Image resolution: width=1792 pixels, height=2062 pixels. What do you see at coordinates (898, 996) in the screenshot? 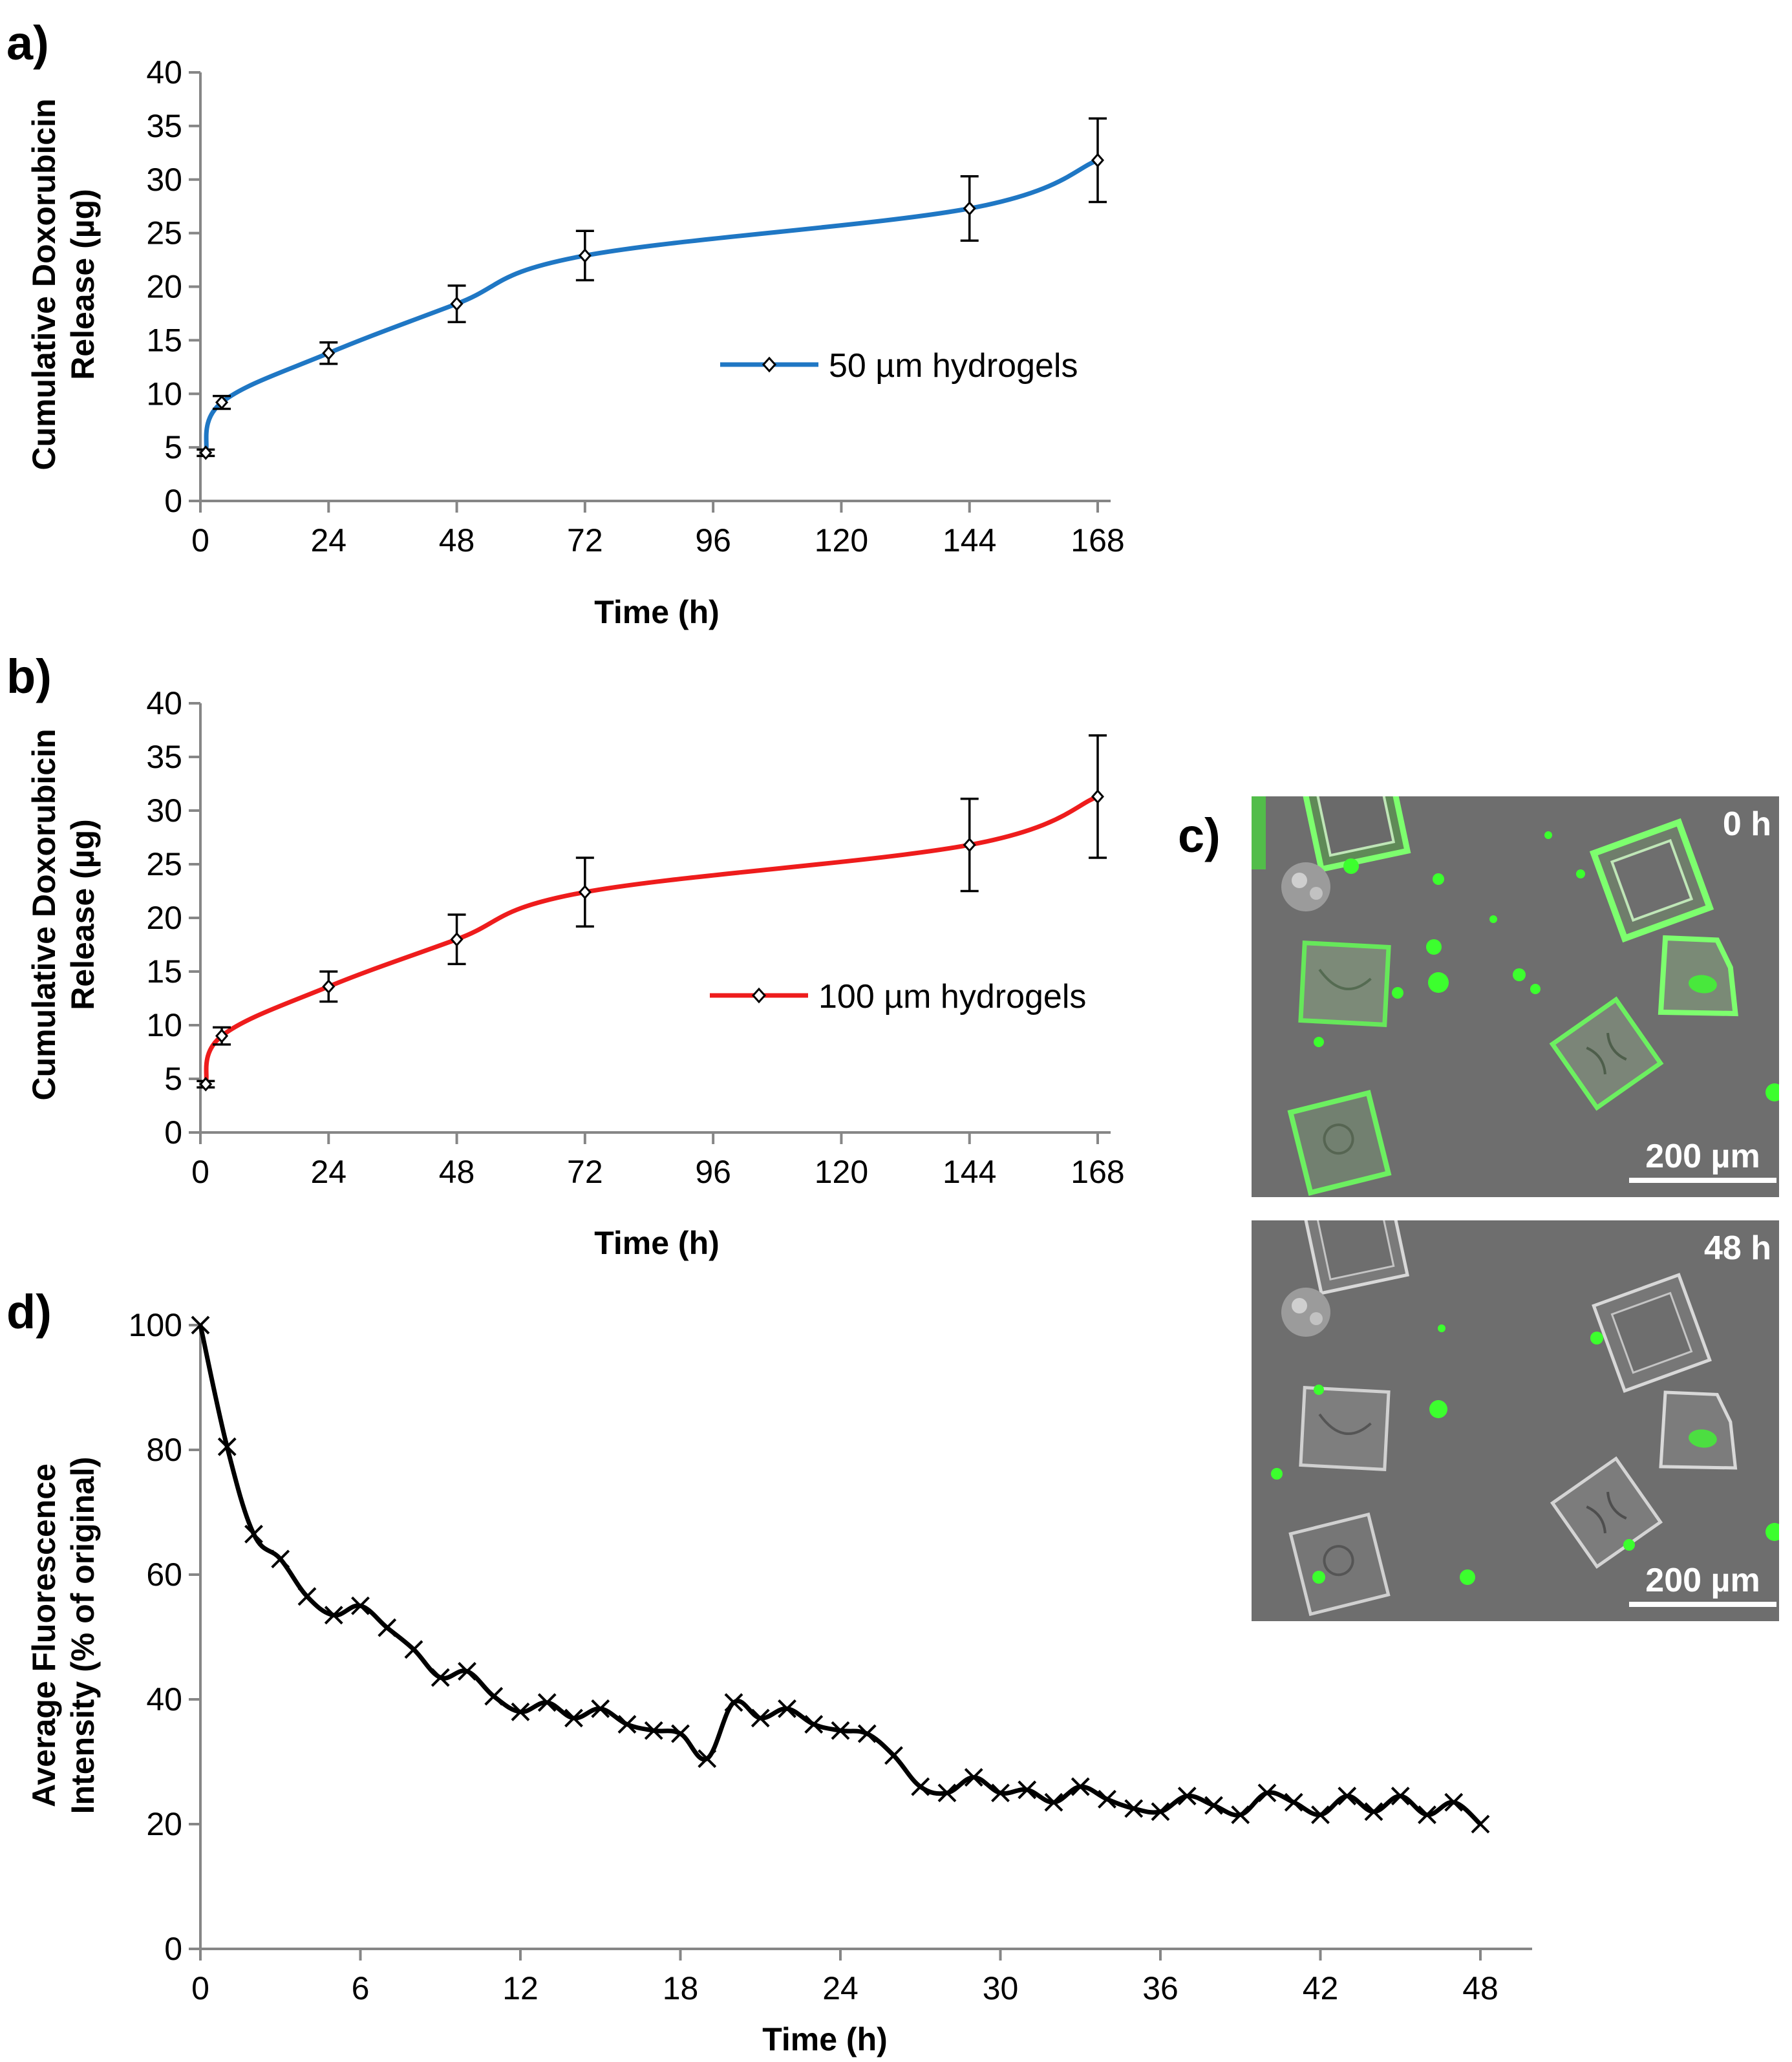
I see `legend: 100 µm hydrogels` at bounding box center [898, 996].